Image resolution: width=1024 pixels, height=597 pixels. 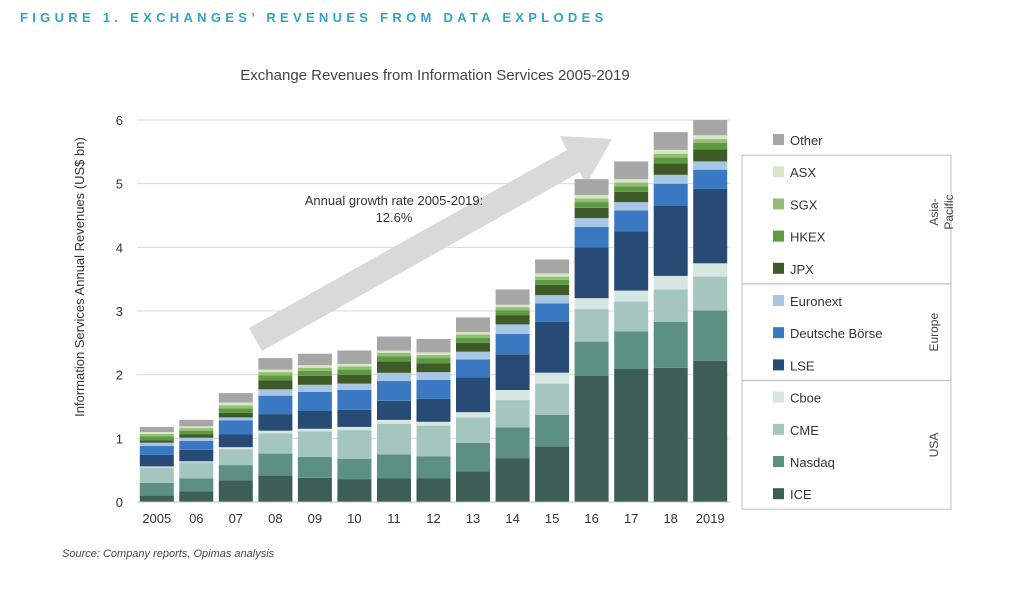 What do you see at coordinates (778, 365) in the screenshot?
I see `legend-swatch-lse` at bounding box center [778, 365].